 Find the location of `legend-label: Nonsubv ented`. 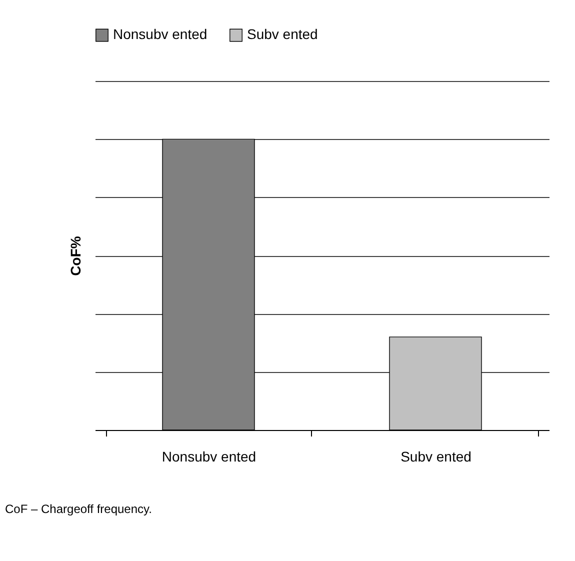

legend-label: Nonsubv ented is located at coordinates (160, 34).